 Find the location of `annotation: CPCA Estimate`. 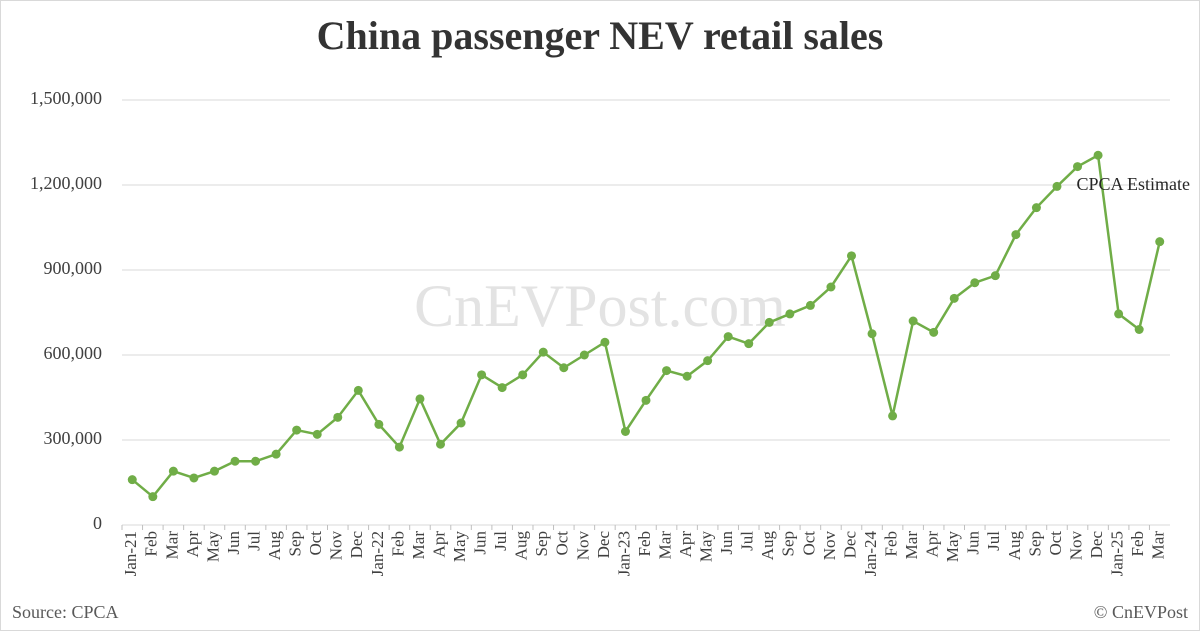

annotation: CPCA Estimate is located at coordinates (1133, 184).